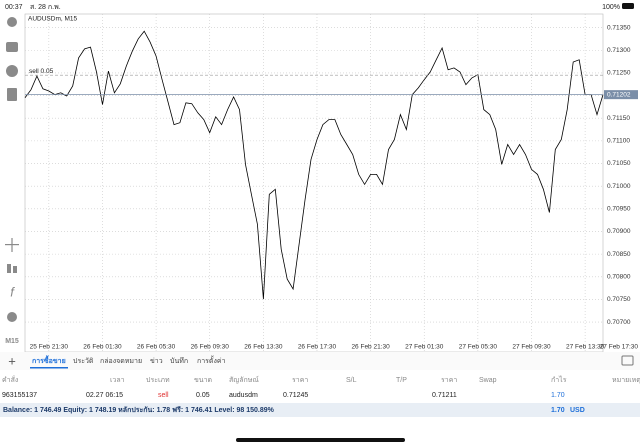 The height and width of the screenshot is (447, 640). What do you see at coordinates (585, 347) in the screenshot?
I see `x-tick-label: 27 Feb 13:30` at bounding box center [585, 347].